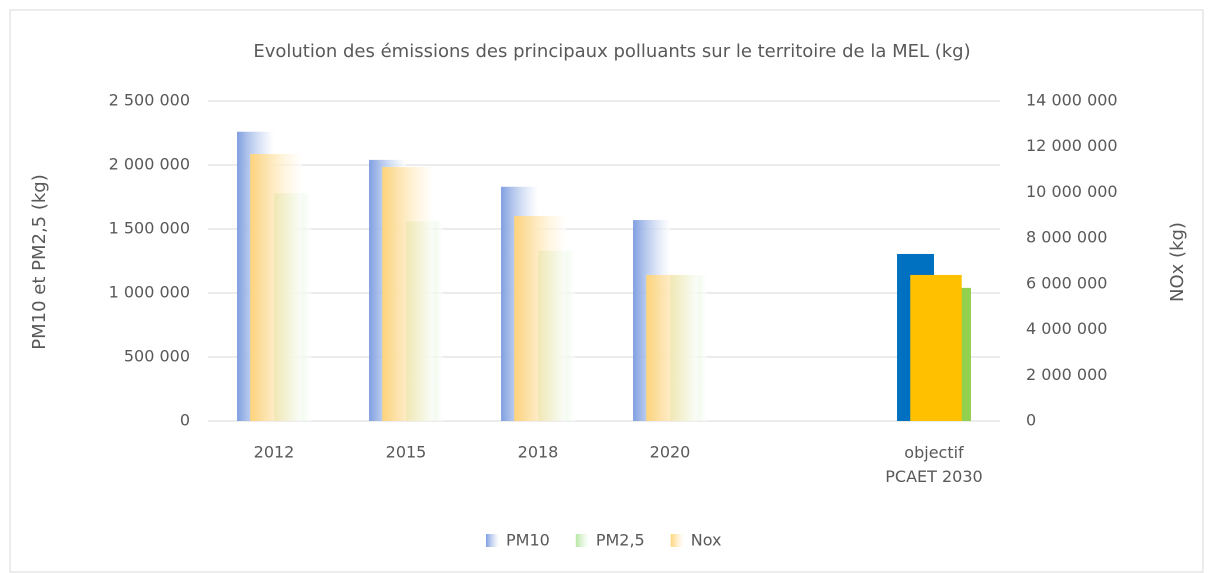  I want to click on y2-tick-label: 4 000 000, so click(1066, 328).